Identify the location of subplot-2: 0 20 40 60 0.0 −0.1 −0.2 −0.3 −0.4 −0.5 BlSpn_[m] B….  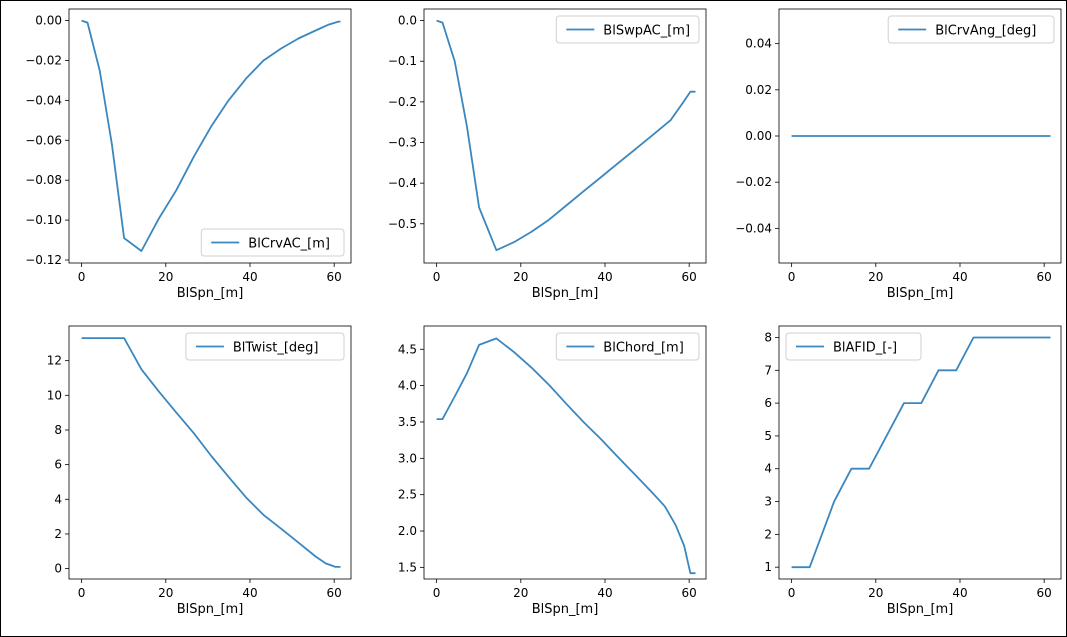
(547, 154).